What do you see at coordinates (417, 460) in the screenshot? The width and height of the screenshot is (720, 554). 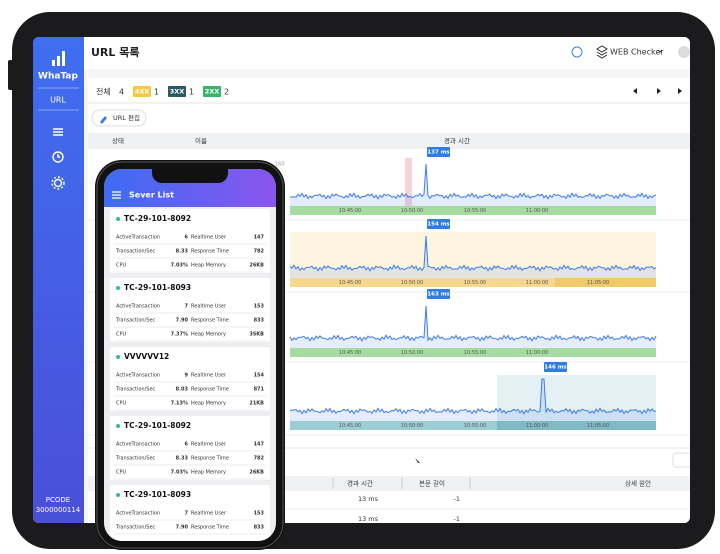 I see `cursor` at bounding box center [417, 460].